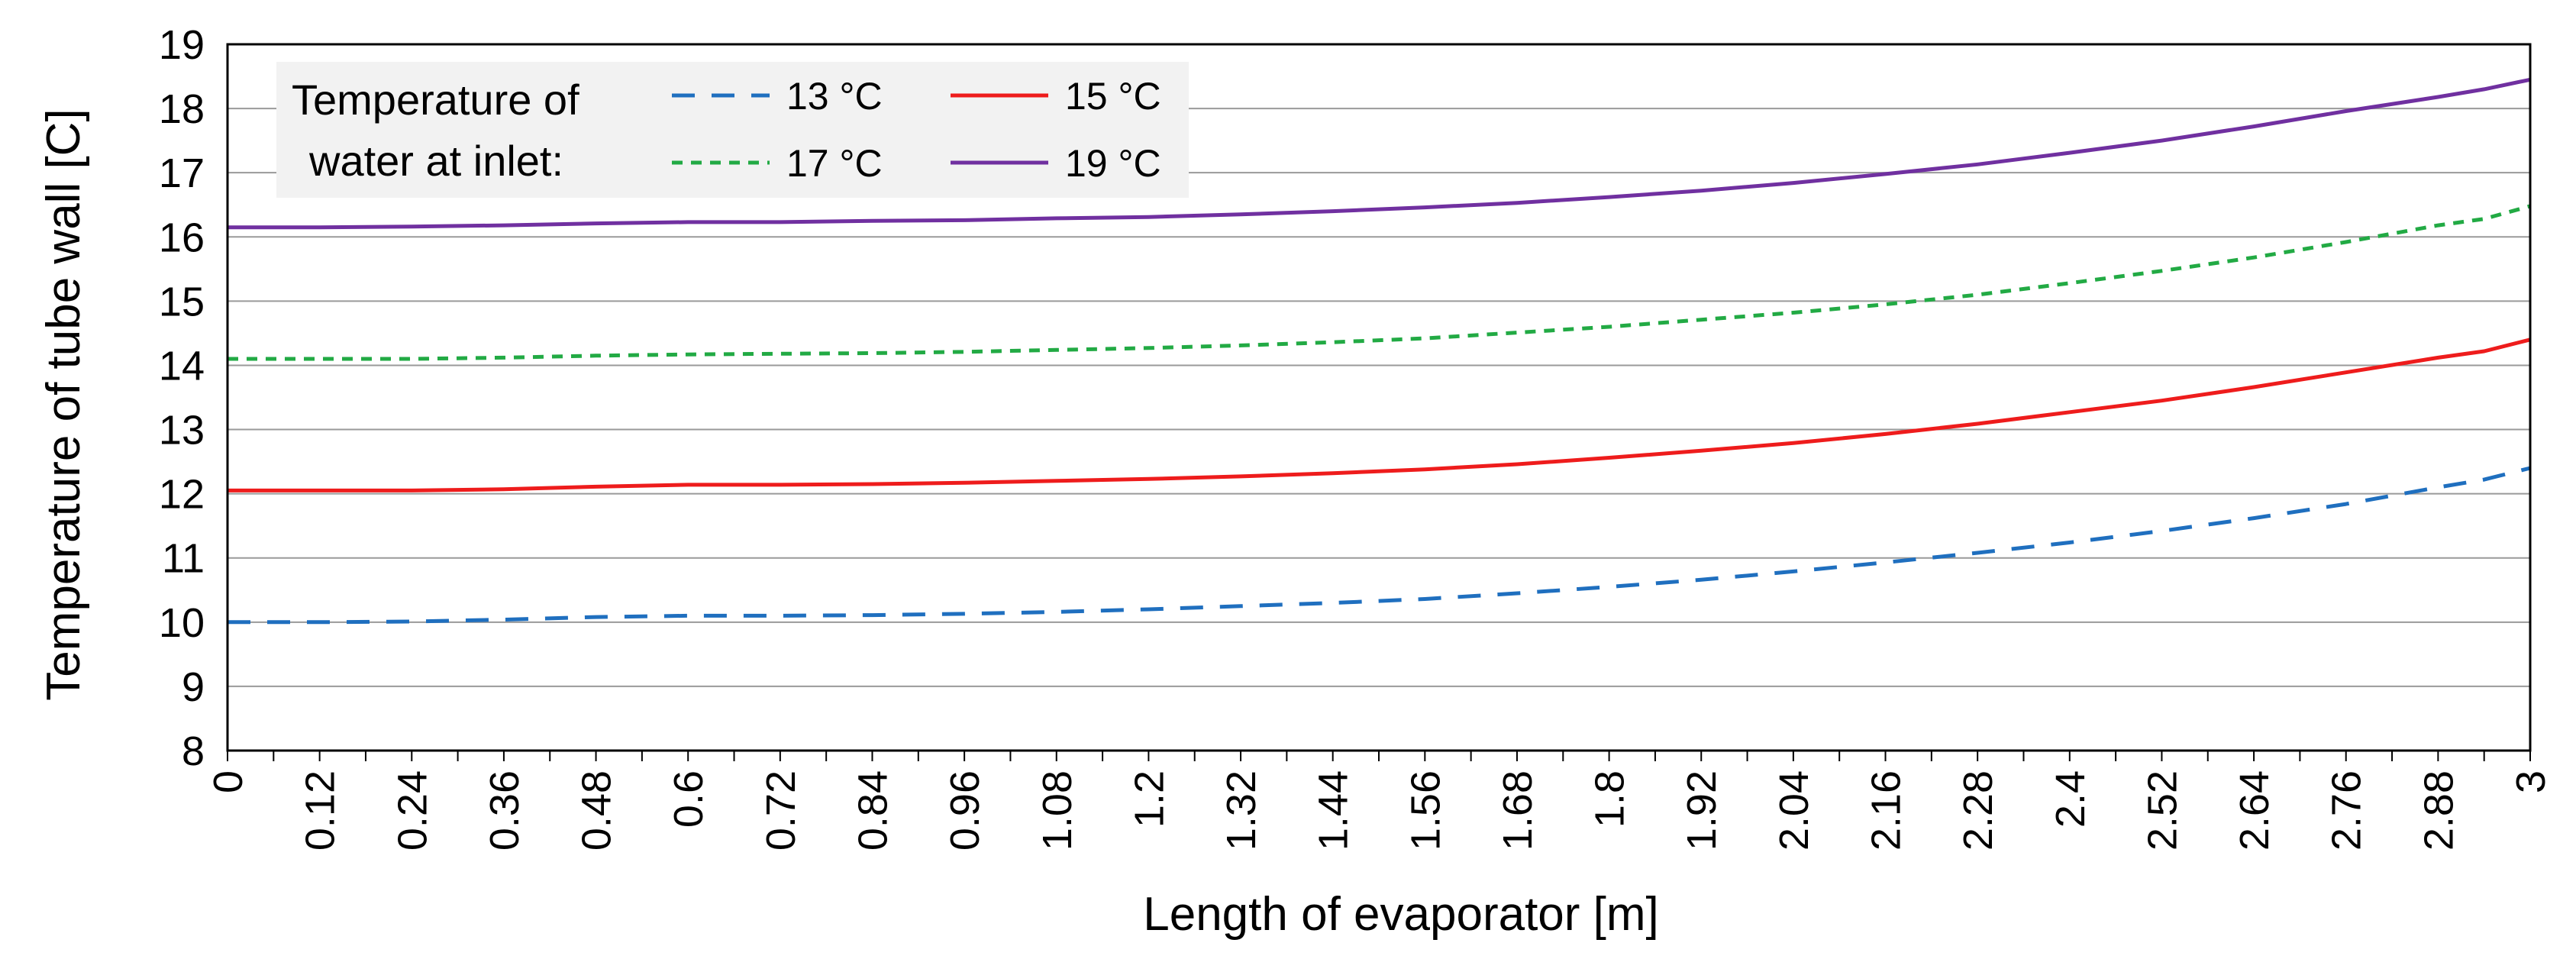 Image resolution: width=2576 pixels, height=972 pixels. Describe the element at coordinates (435, 100) in the screenshot. I see `legend-title-line1: Temperature of` at that location.